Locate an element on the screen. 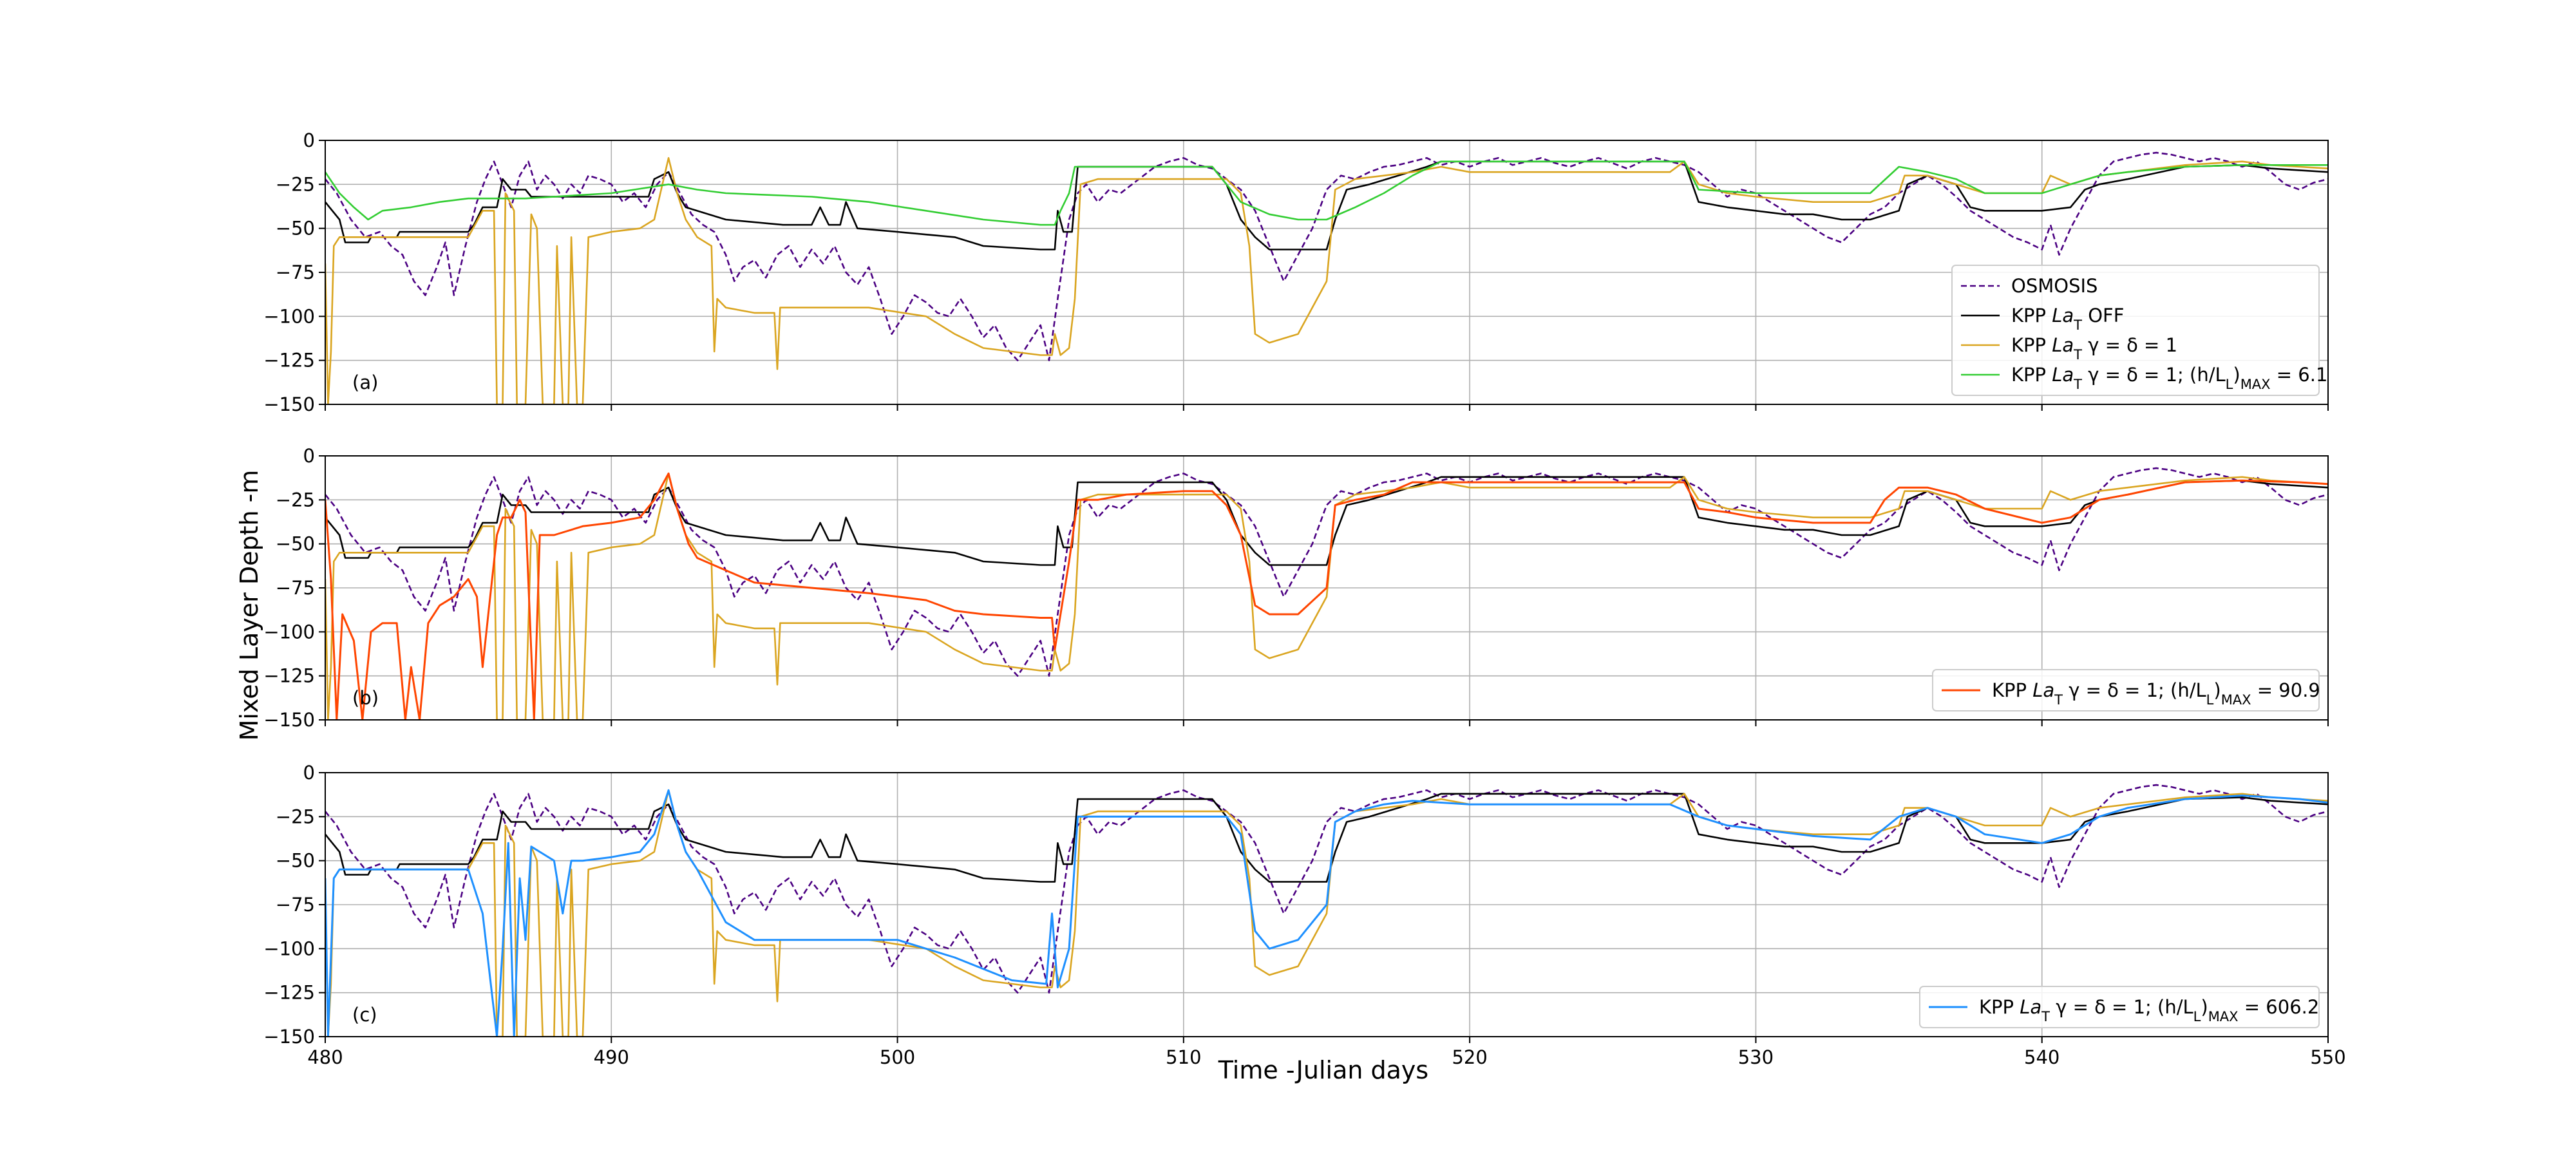 The width and height of the screenshot is (2576, 1159). y-axis-label: Mixed Layer Depth -m is located at coordinates (249, 605).